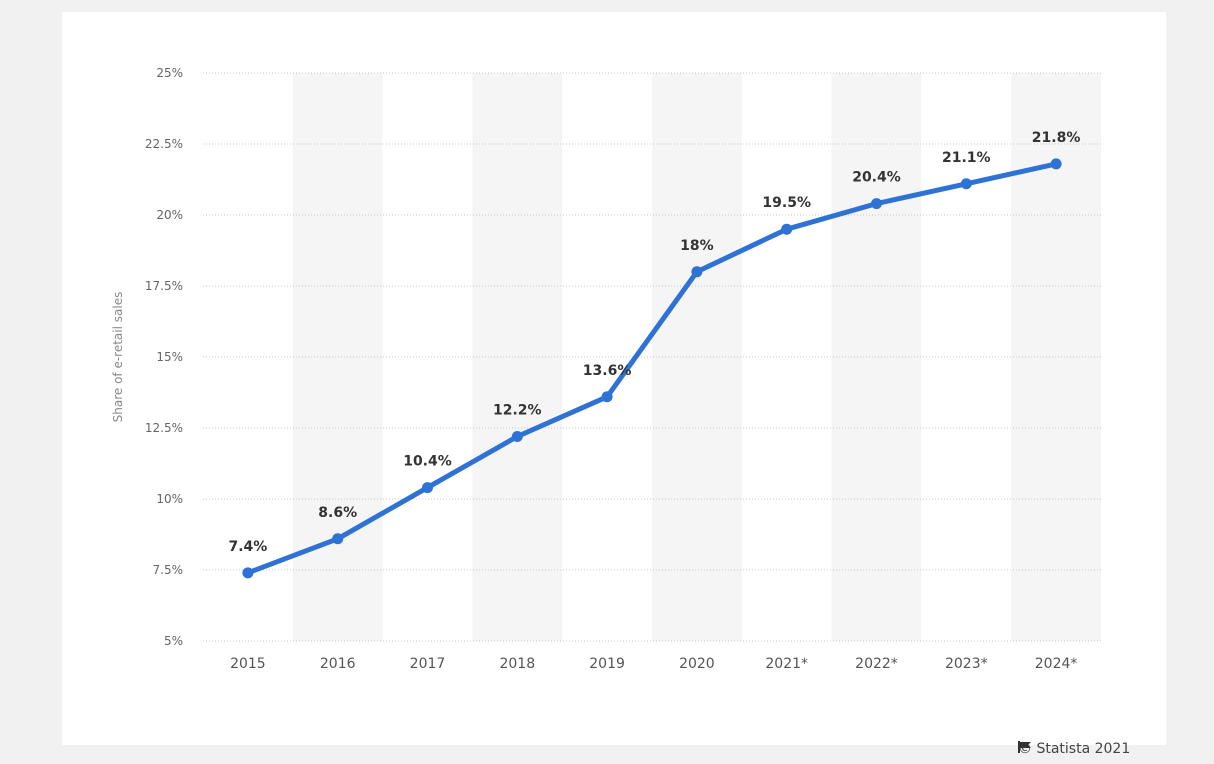 This screenshot has width=1214, height=764. I want to click on flag-icon, so click(1024, 747).